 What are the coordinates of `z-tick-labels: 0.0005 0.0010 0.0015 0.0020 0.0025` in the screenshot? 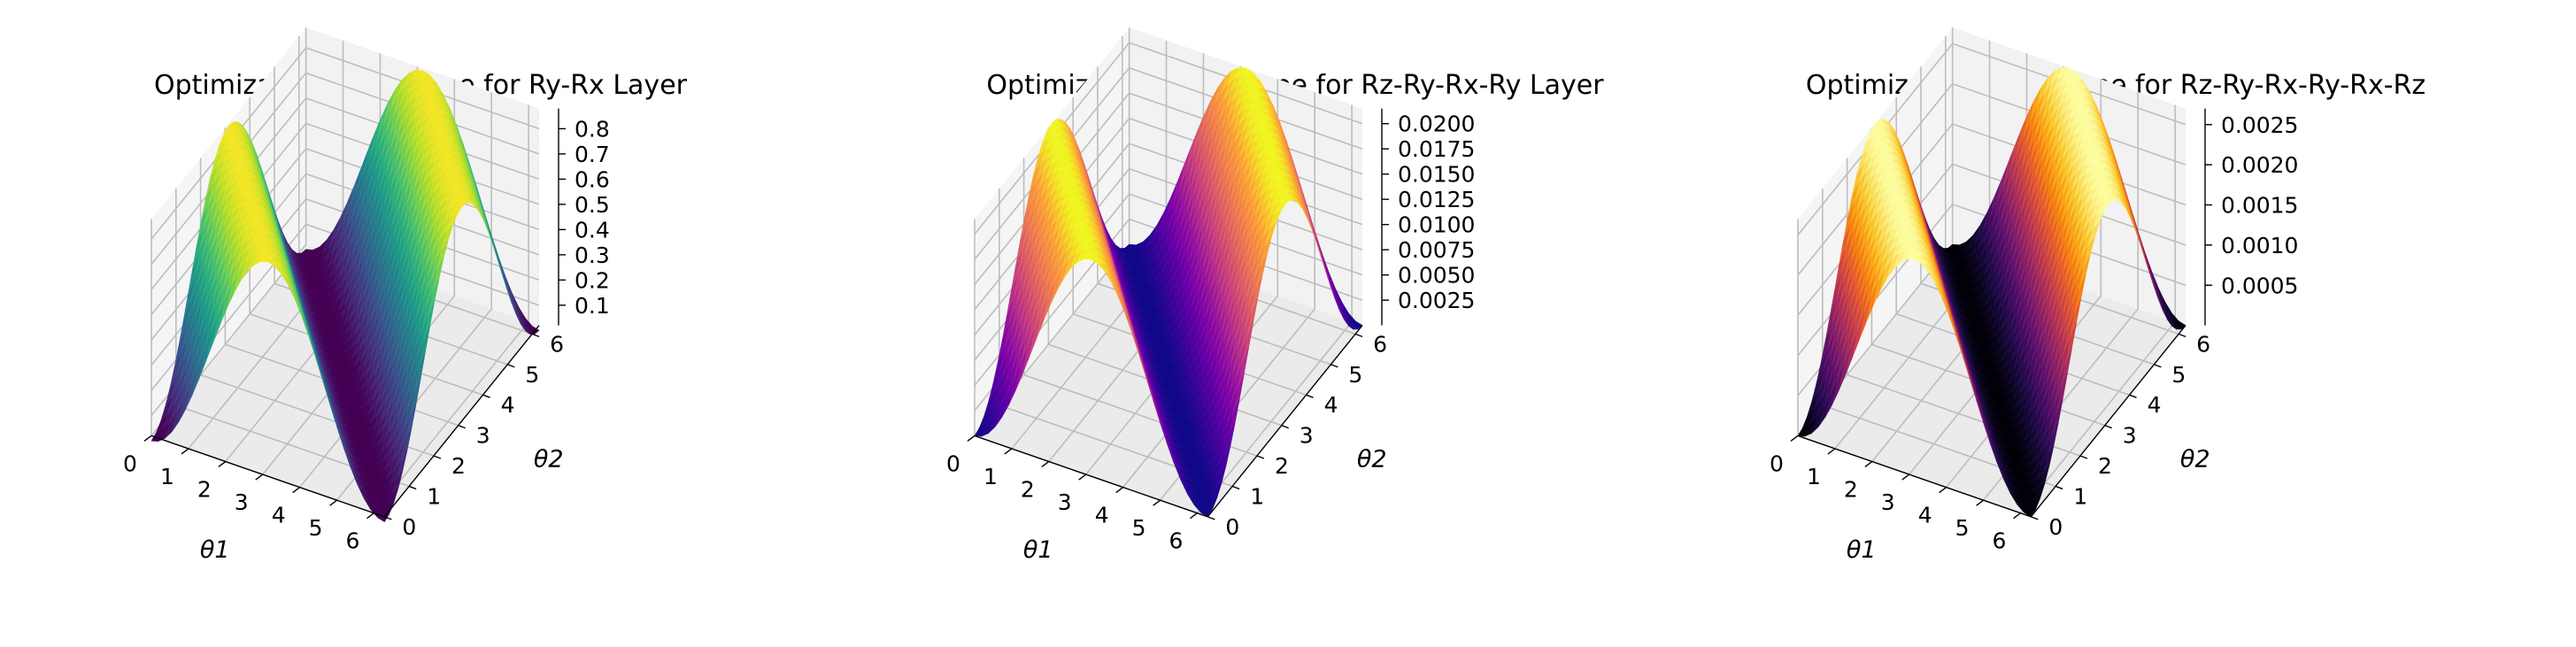 It's located at (2259, 205).